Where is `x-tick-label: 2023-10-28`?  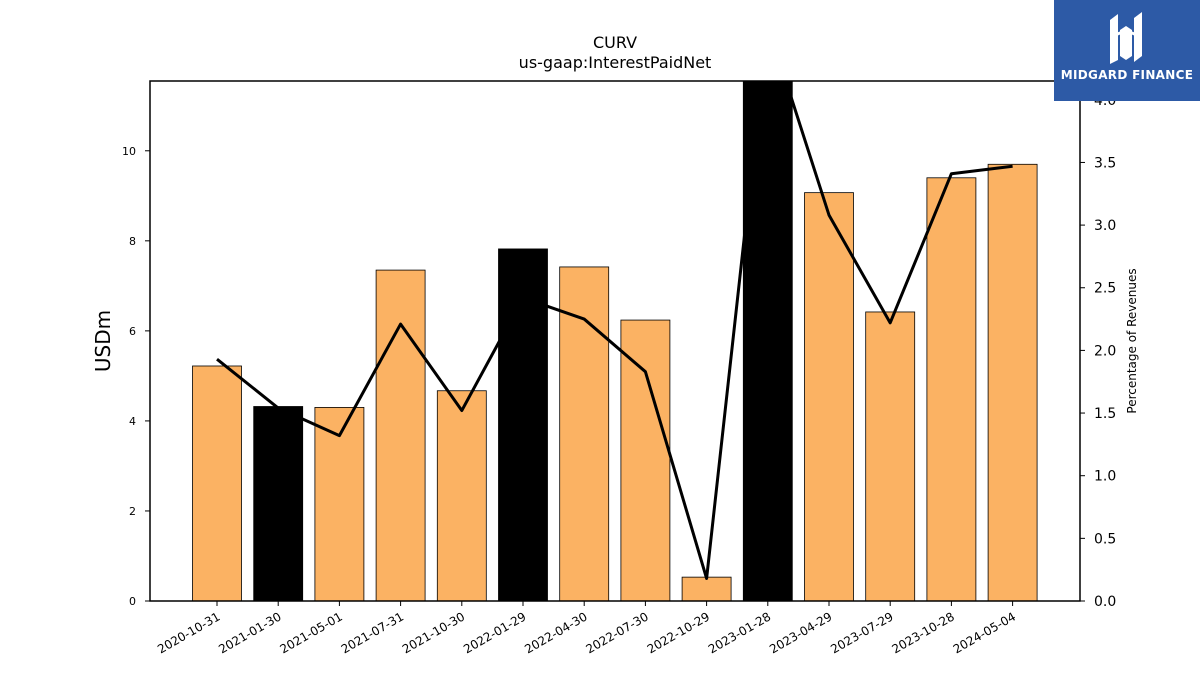 x-tick-label: 2023-10-28 is located at coordinates (922, 632).